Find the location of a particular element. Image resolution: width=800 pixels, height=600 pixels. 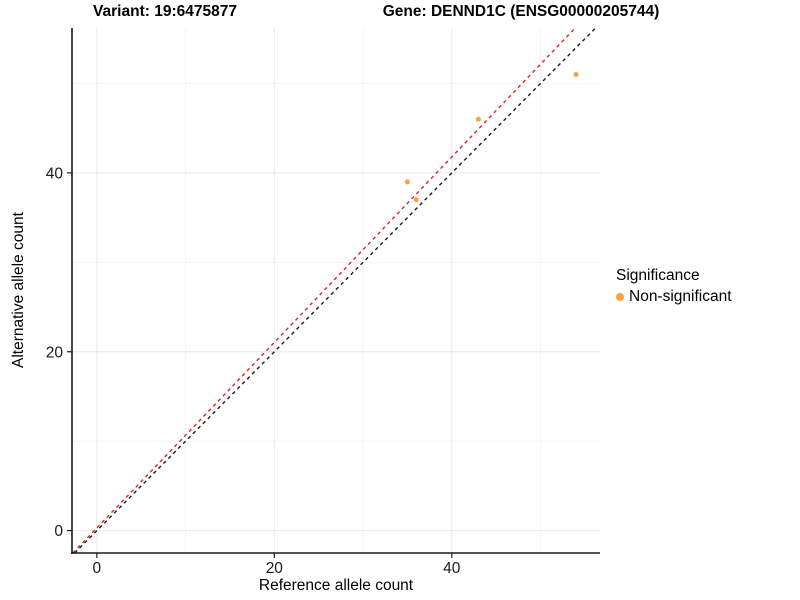

legend-point-icon is located at coordinates (620, 297).